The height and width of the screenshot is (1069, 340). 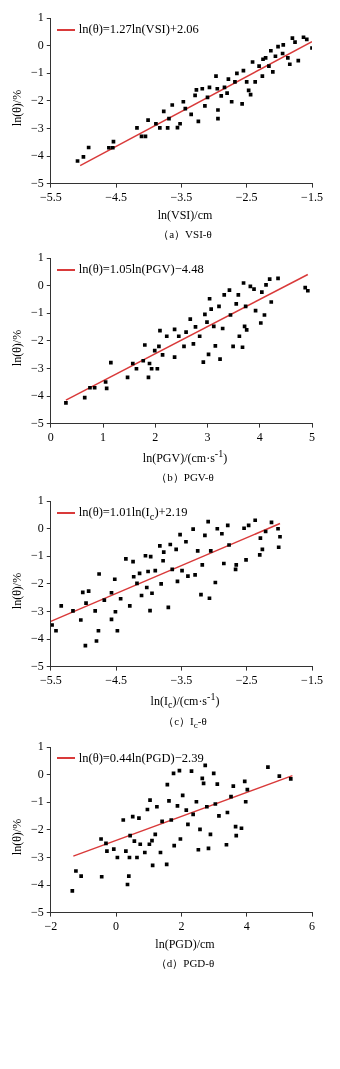 What do you see at coordinates (185, 963) in the screenshot?
I see `text: （d）PGD-θ` at bounding box center [185, 963].